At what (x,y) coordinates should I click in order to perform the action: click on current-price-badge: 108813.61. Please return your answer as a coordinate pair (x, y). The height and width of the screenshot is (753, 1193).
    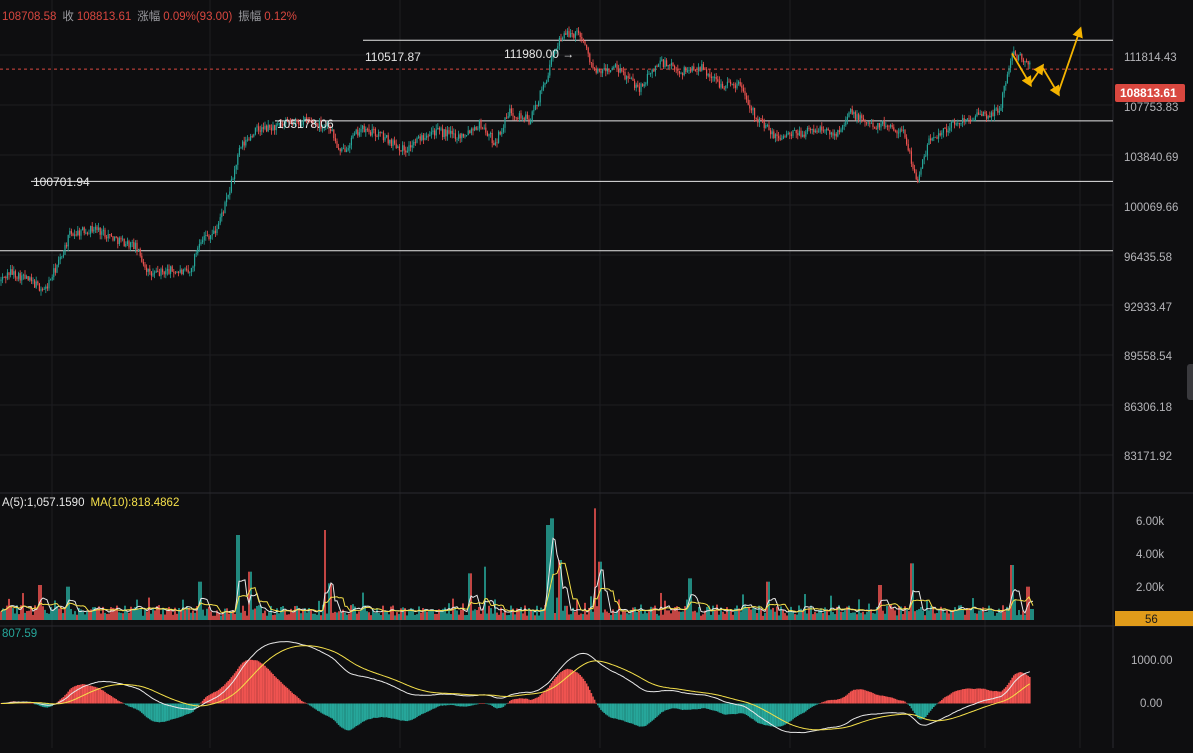
    Looking at the image, I should click on (1150, 93).